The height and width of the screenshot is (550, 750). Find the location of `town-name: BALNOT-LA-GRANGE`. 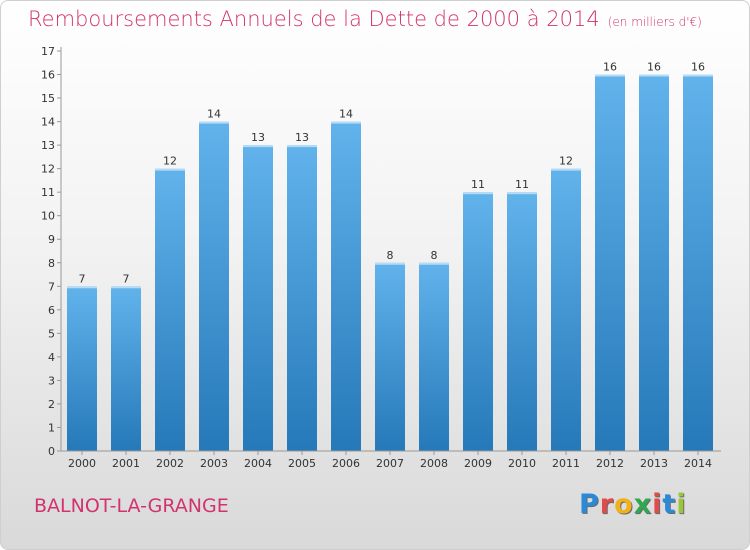

town-name: BALNOT-LA-GRANGE is located at coordinates (131, 506).